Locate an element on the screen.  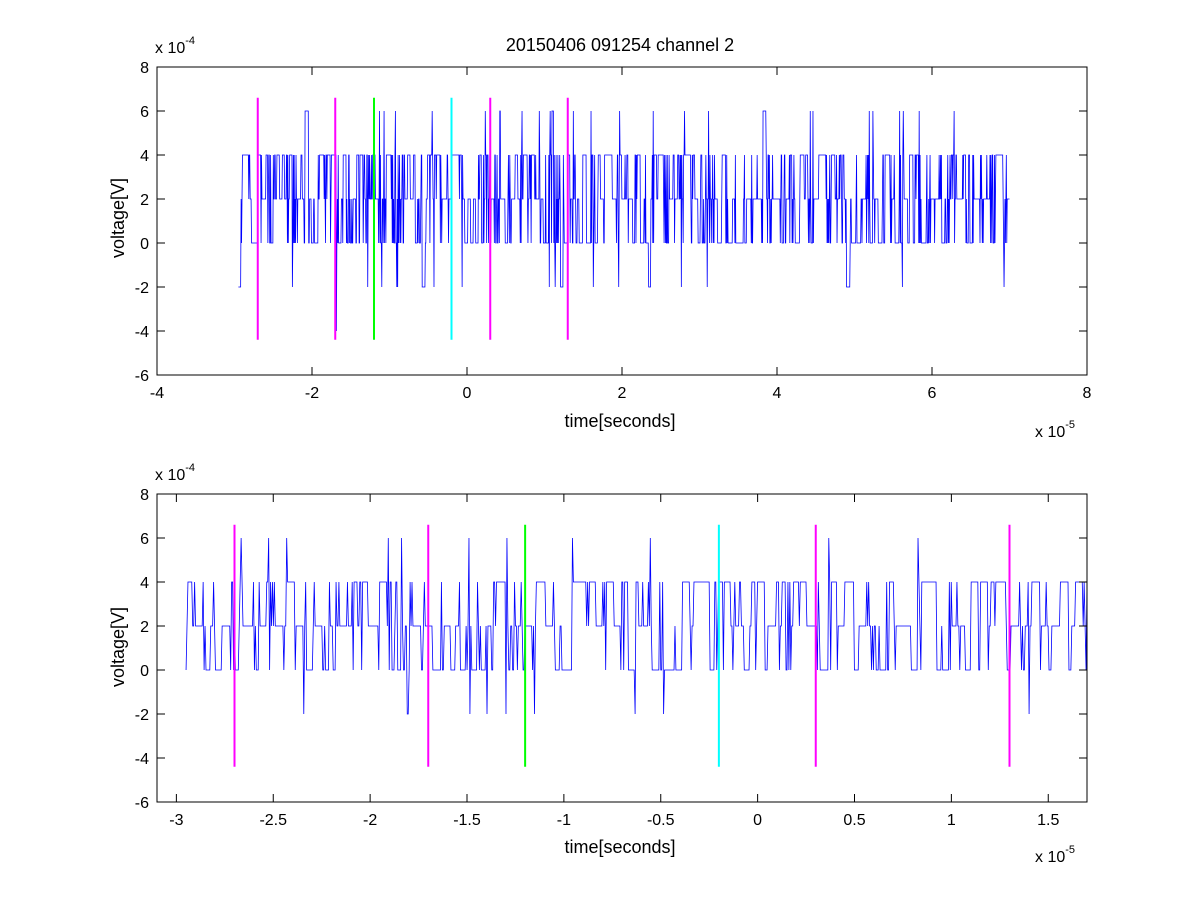
x-tick-label: 6 is located at coordinates (932, 393).